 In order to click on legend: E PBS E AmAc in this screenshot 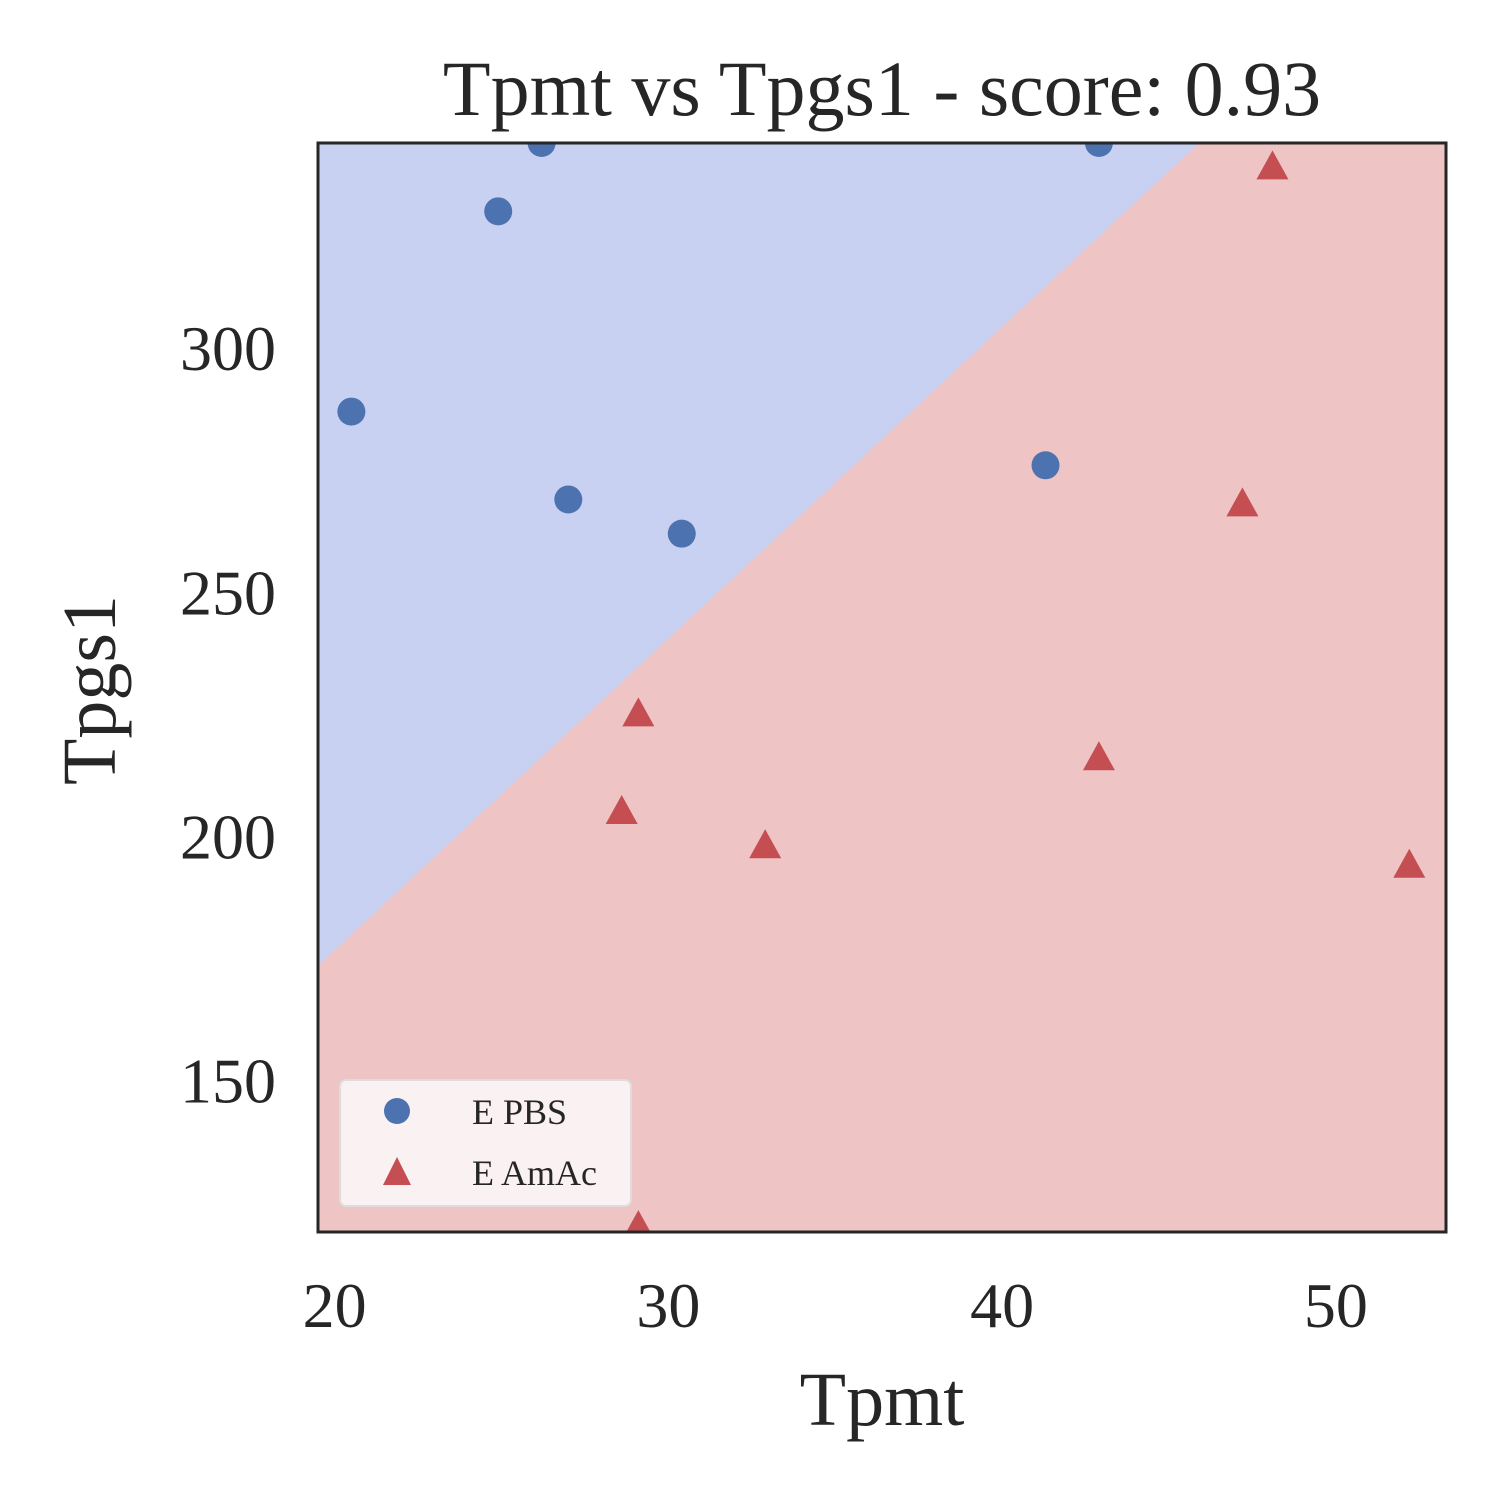, I will do `click(485, 1143)`.